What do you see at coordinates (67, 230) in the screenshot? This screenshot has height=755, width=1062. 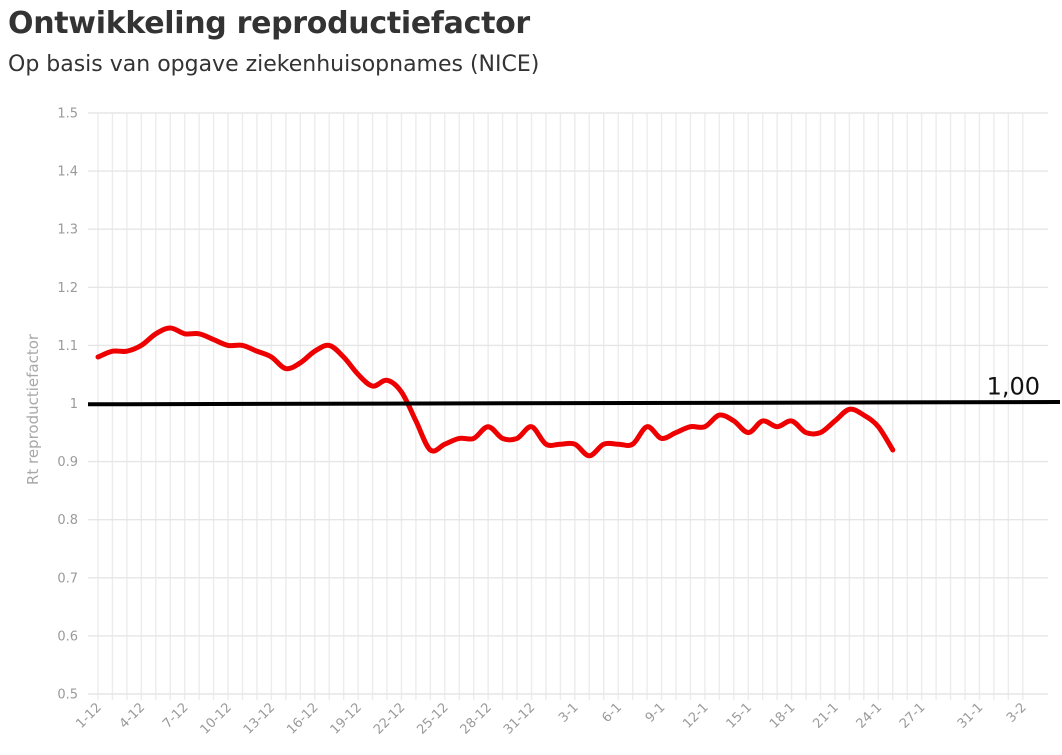 I see `y-tick-label: 1.3` at bounding box center [67, 230].